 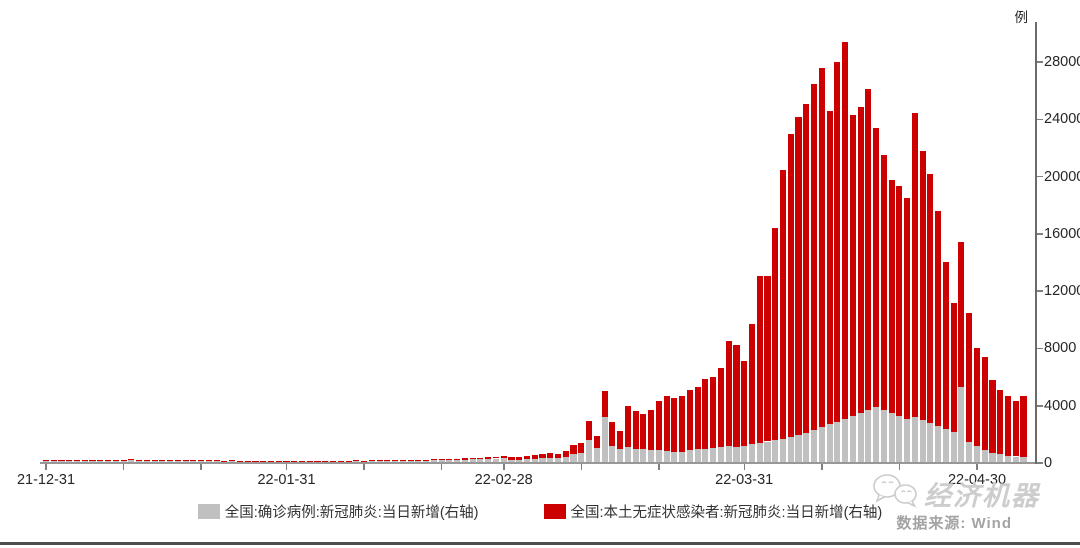 What do you see at coordinates (351, 513) in the screenshot?
I see `legend-label-confirmed: 全国:确诊病例:新冠肺炎:当日新增(右轴)` at bounding box center [351, 513].